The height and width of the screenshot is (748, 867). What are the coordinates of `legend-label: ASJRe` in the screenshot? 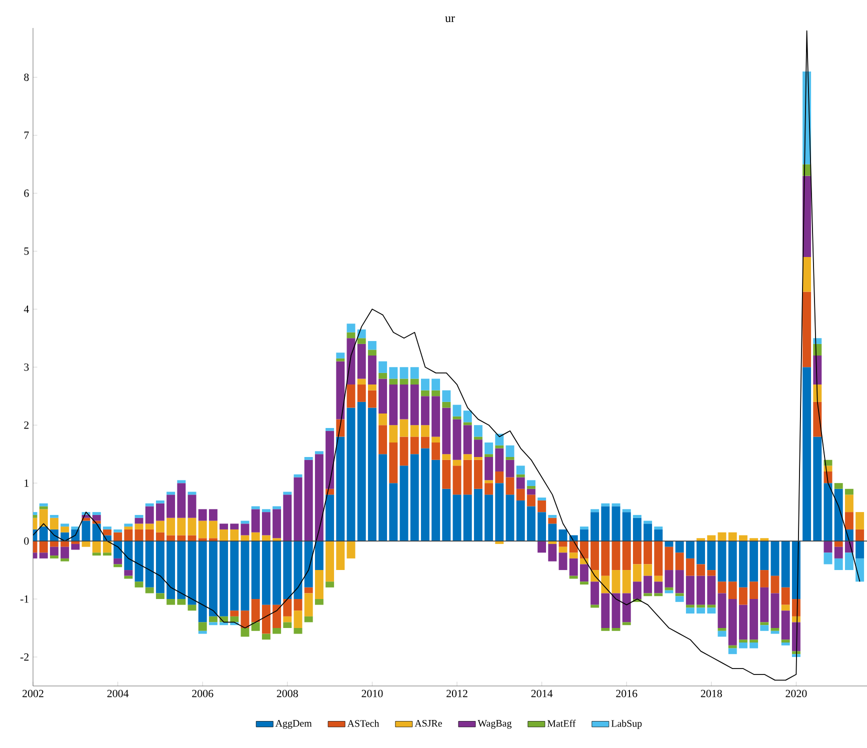 It's located at (428, 723).